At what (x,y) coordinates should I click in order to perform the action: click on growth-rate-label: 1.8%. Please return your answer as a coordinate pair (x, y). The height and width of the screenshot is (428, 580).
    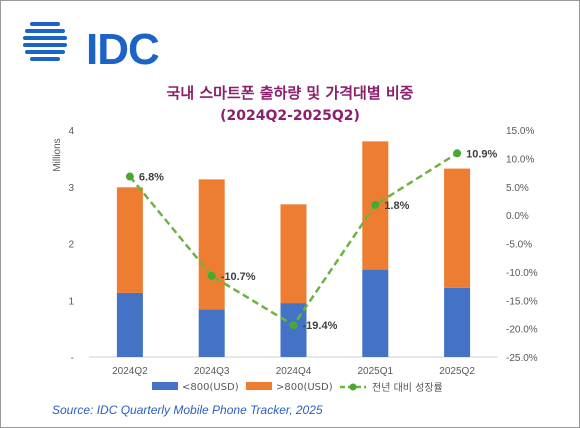
    Looking at the image, I should click on (396, 206).